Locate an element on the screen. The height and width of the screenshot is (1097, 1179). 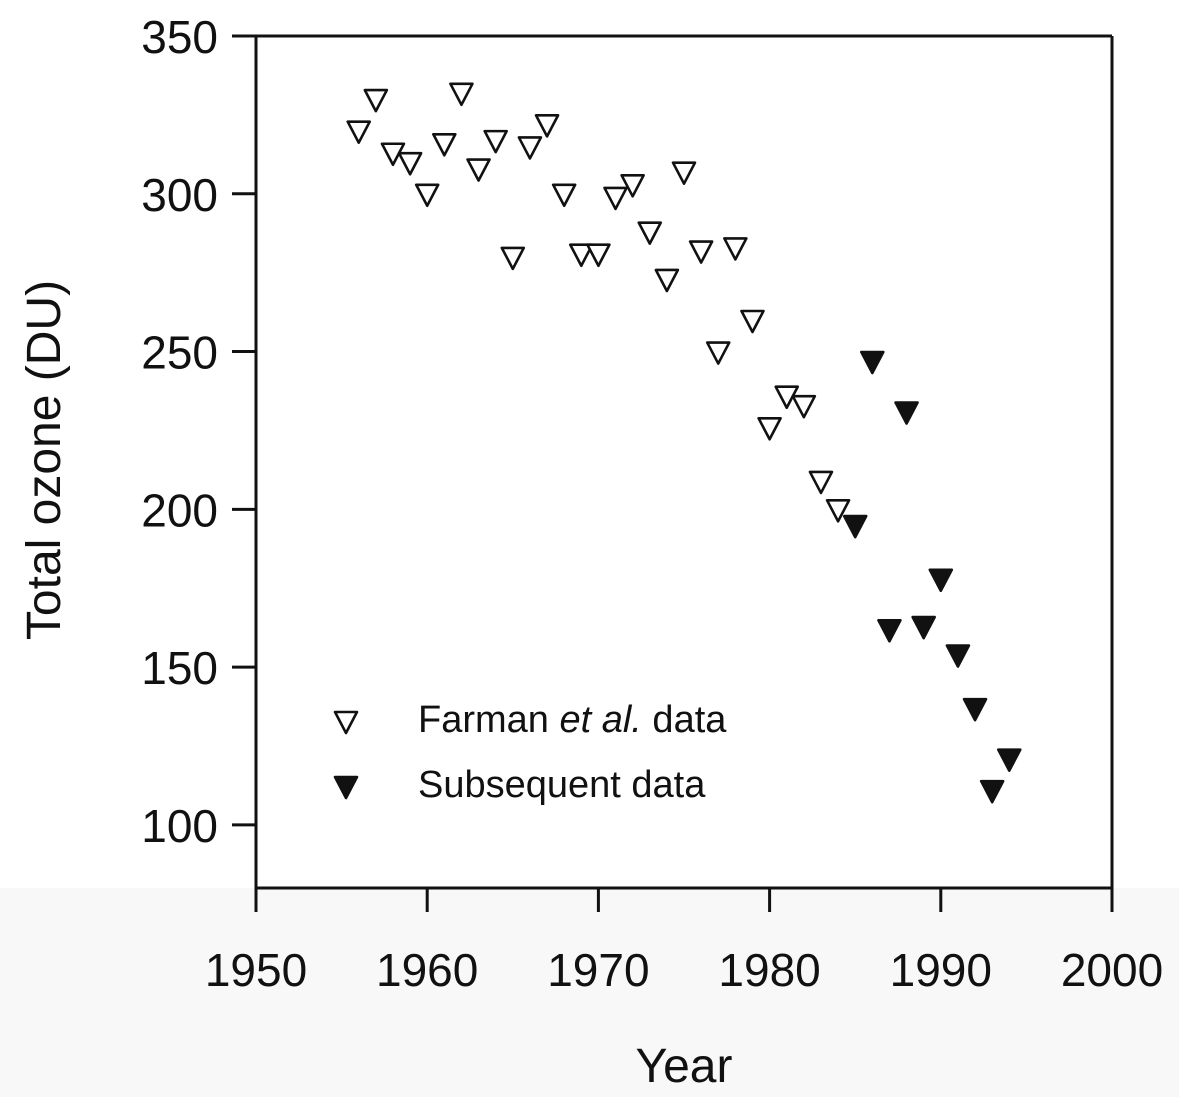
x-tick-label: 1970 is located at coordinates (598, 970).